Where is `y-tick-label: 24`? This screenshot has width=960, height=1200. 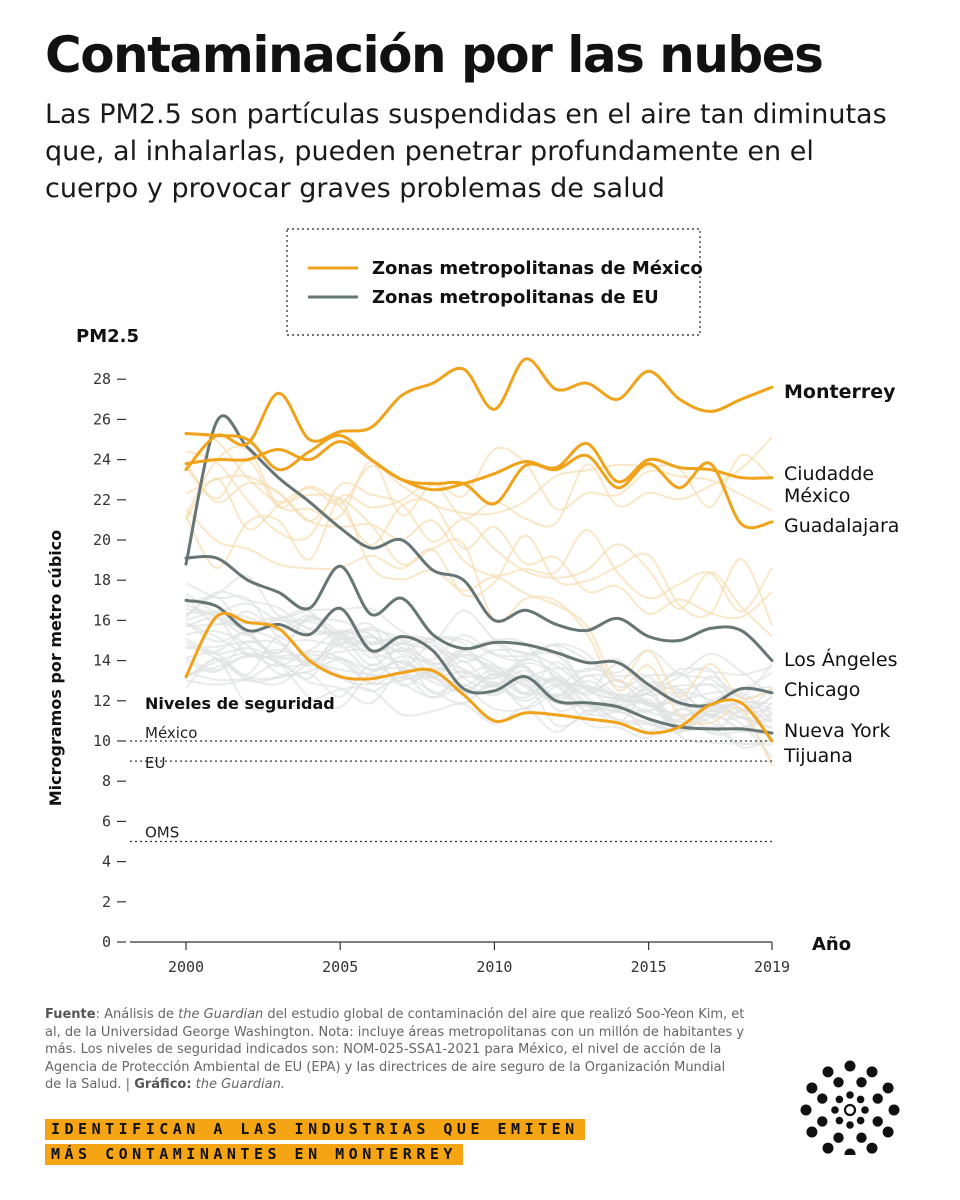 y-tick-label: 24 is located at coordinates (102, 460).